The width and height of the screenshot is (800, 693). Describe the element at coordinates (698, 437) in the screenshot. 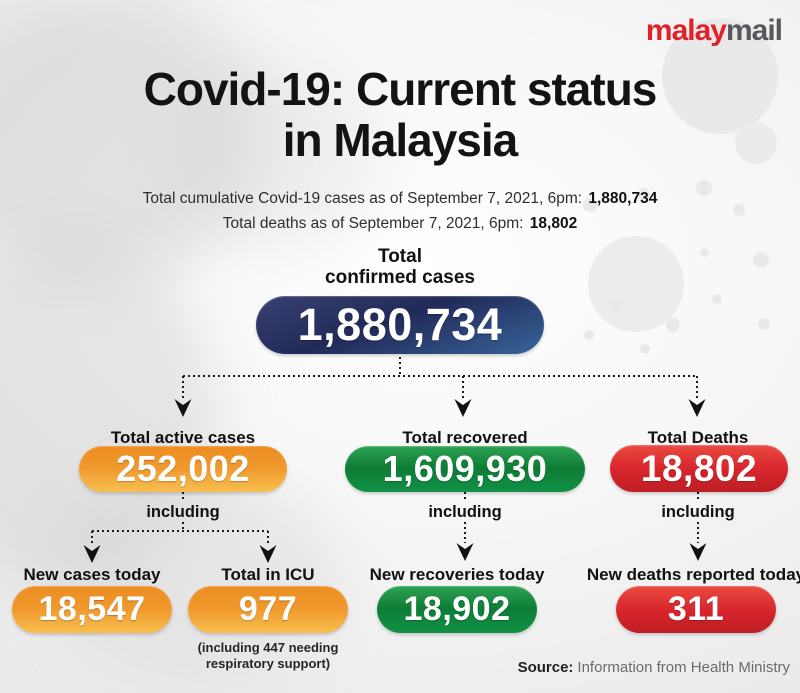

I see `total-deaths-label: Total Deaths` at that location.